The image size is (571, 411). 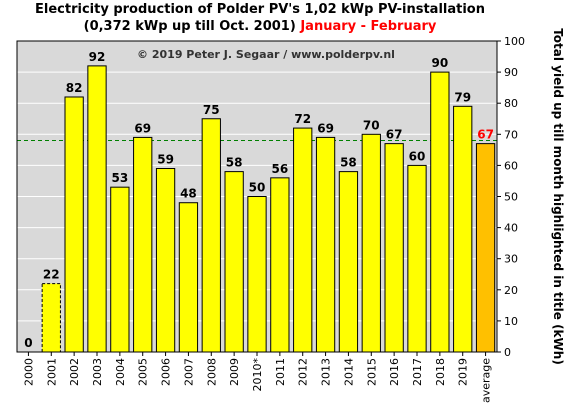 I want to click on x-tick-label: 2012, so click(x=303, y=372).